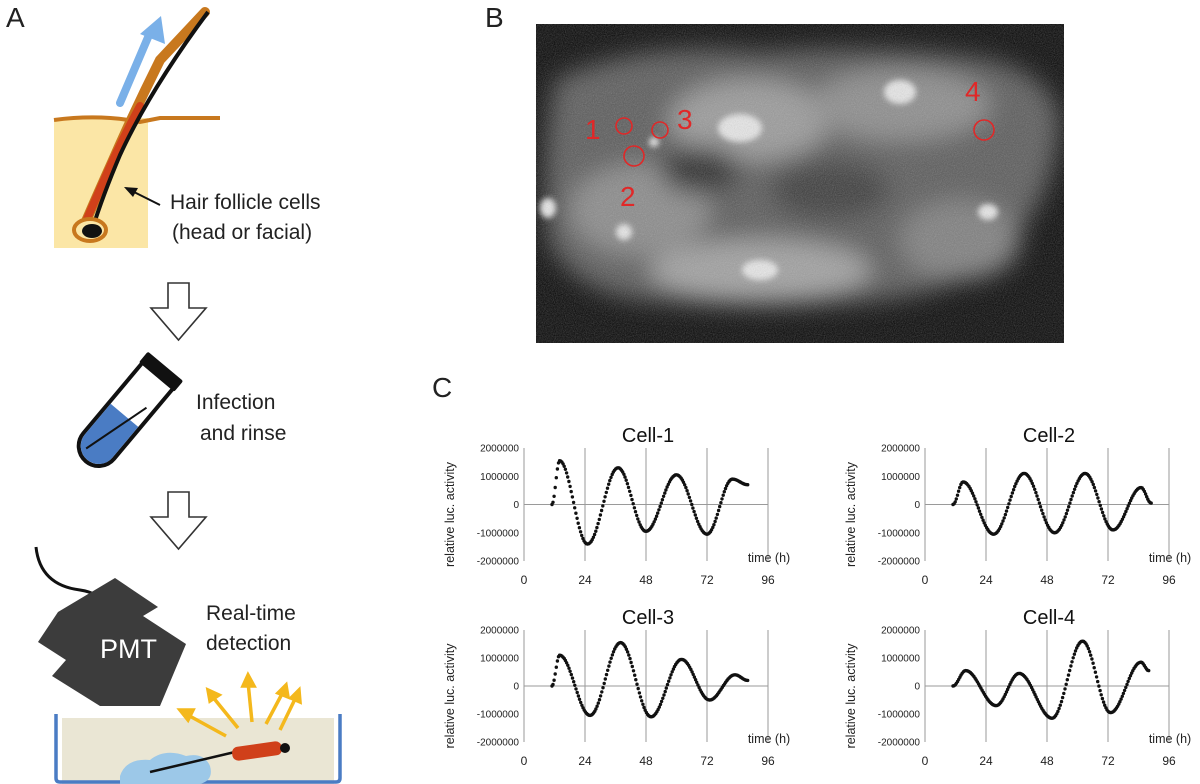  I want to click on x-tick-label: 24, so click(585, 761).